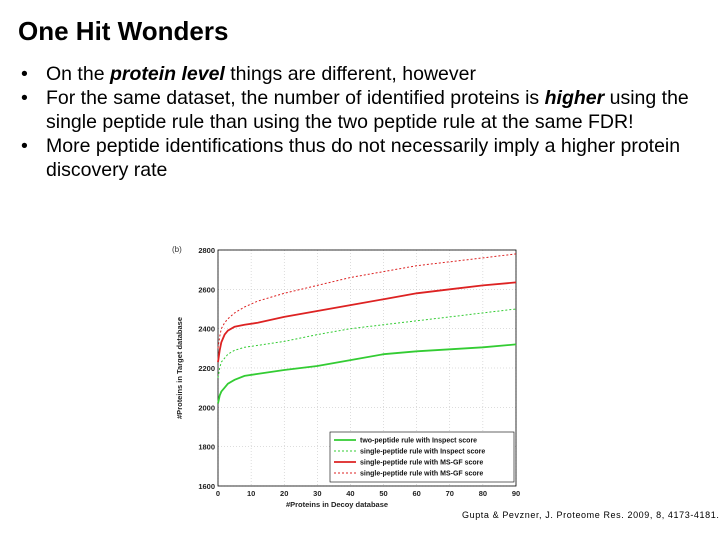 This screenshot has height=540, width=720. What do you see at coordinates (78, 74) in the screenshot?
I see `bullet-text: On the` at bounding box center [78, 74].